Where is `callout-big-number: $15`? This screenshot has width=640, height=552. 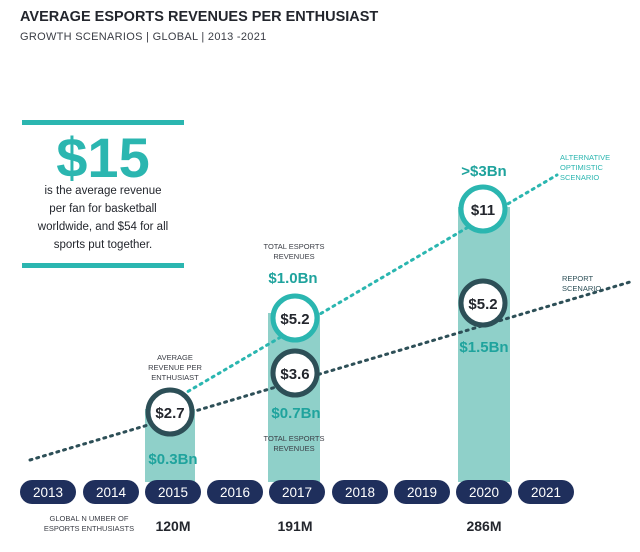
callout-big-number: $15 is located at coordinates (102, 157).